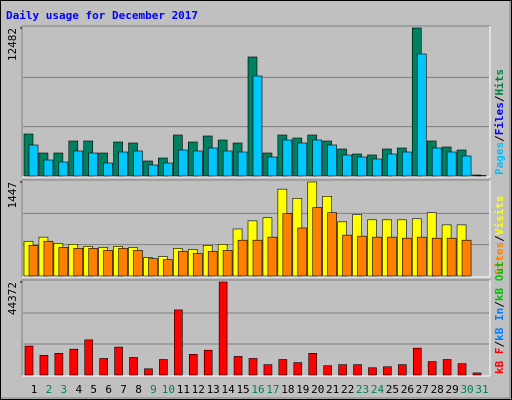 The image size is (512, 400). What do you see at coordinates (499, 82) in the screenshot?
I see `legend-entry: Hits` at bounding box center [499, 82].